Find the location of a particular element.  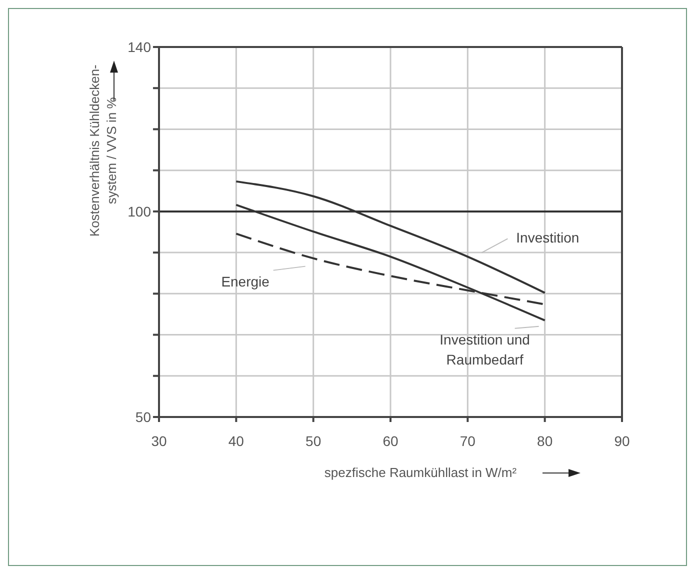

x-tick-label: 70 is located at coordinates (468, 440).